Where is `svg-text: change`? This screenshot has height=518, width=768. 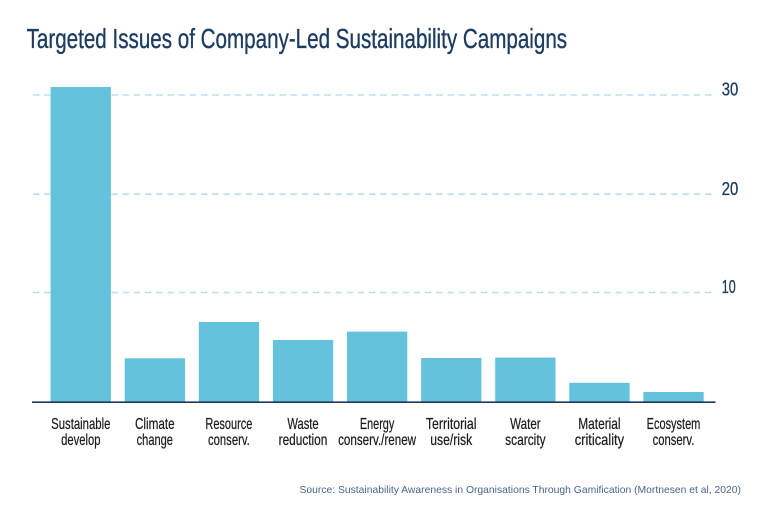
svg-text: change is located at coordinates (155, 440).